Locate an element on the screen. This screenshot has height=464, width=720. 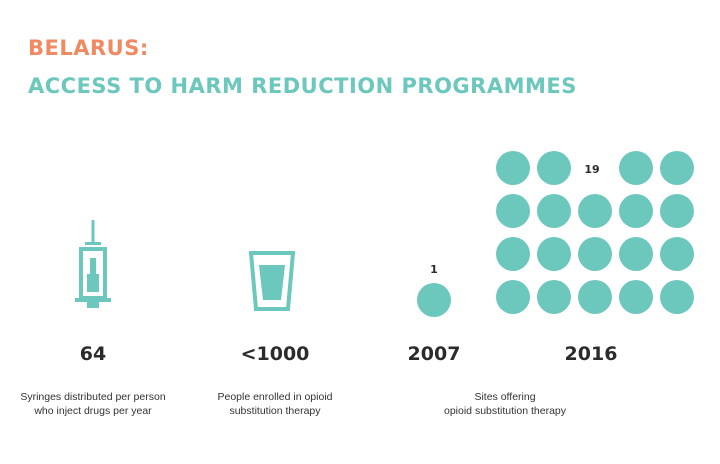
cup-icon is located at coordinates (272, 281).